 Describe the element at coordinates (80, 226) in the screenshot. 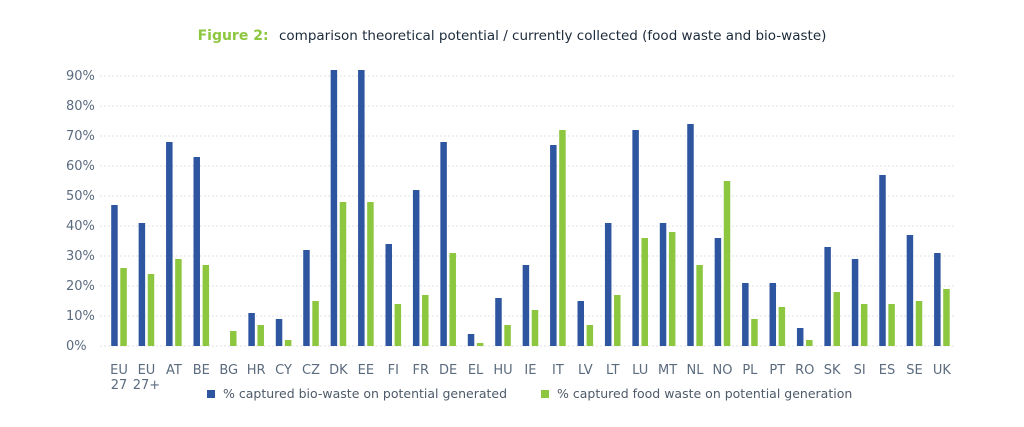

I see `y-tick-label: 40%` at that location.